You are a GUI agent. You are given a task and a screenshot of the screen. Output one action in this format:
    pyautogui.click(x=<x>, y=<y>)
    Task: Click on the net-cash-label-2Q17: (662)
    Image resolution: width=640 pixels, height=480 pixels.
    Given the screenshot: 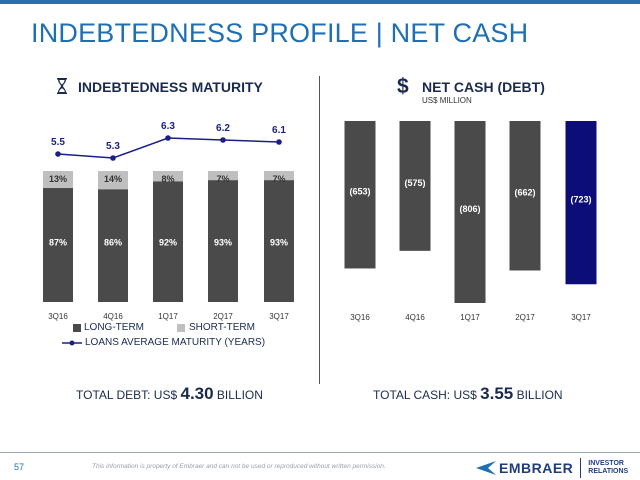 What is the action you would take?
    pyautogui.click(x=524, y=193)
    